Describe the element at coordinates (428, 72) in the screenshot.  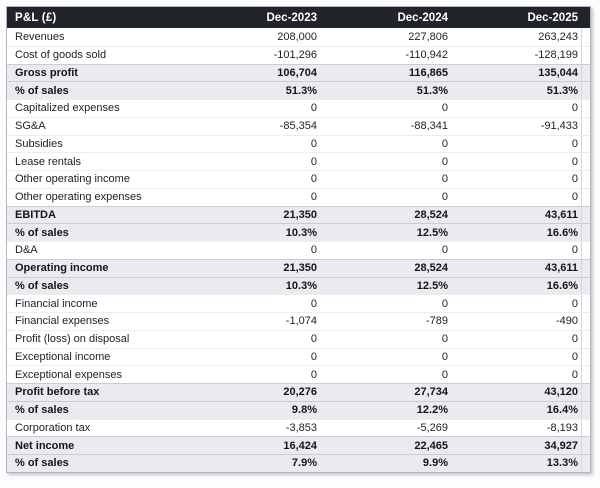
I see `cell-value: 116,865` at that location.